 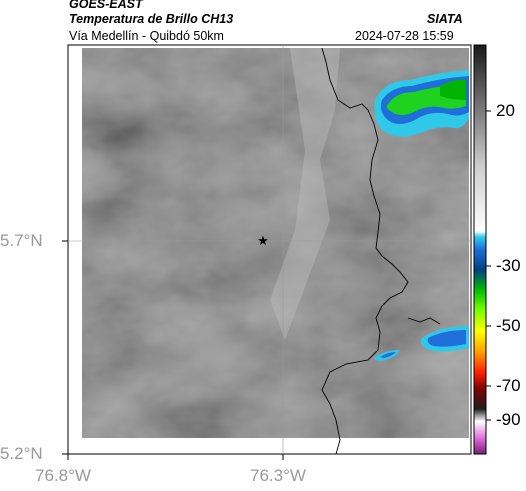 What do you see at coordinates (305, 194) in the screenshot?
I see `light-cloud-band` at bounding box center [305, 194].